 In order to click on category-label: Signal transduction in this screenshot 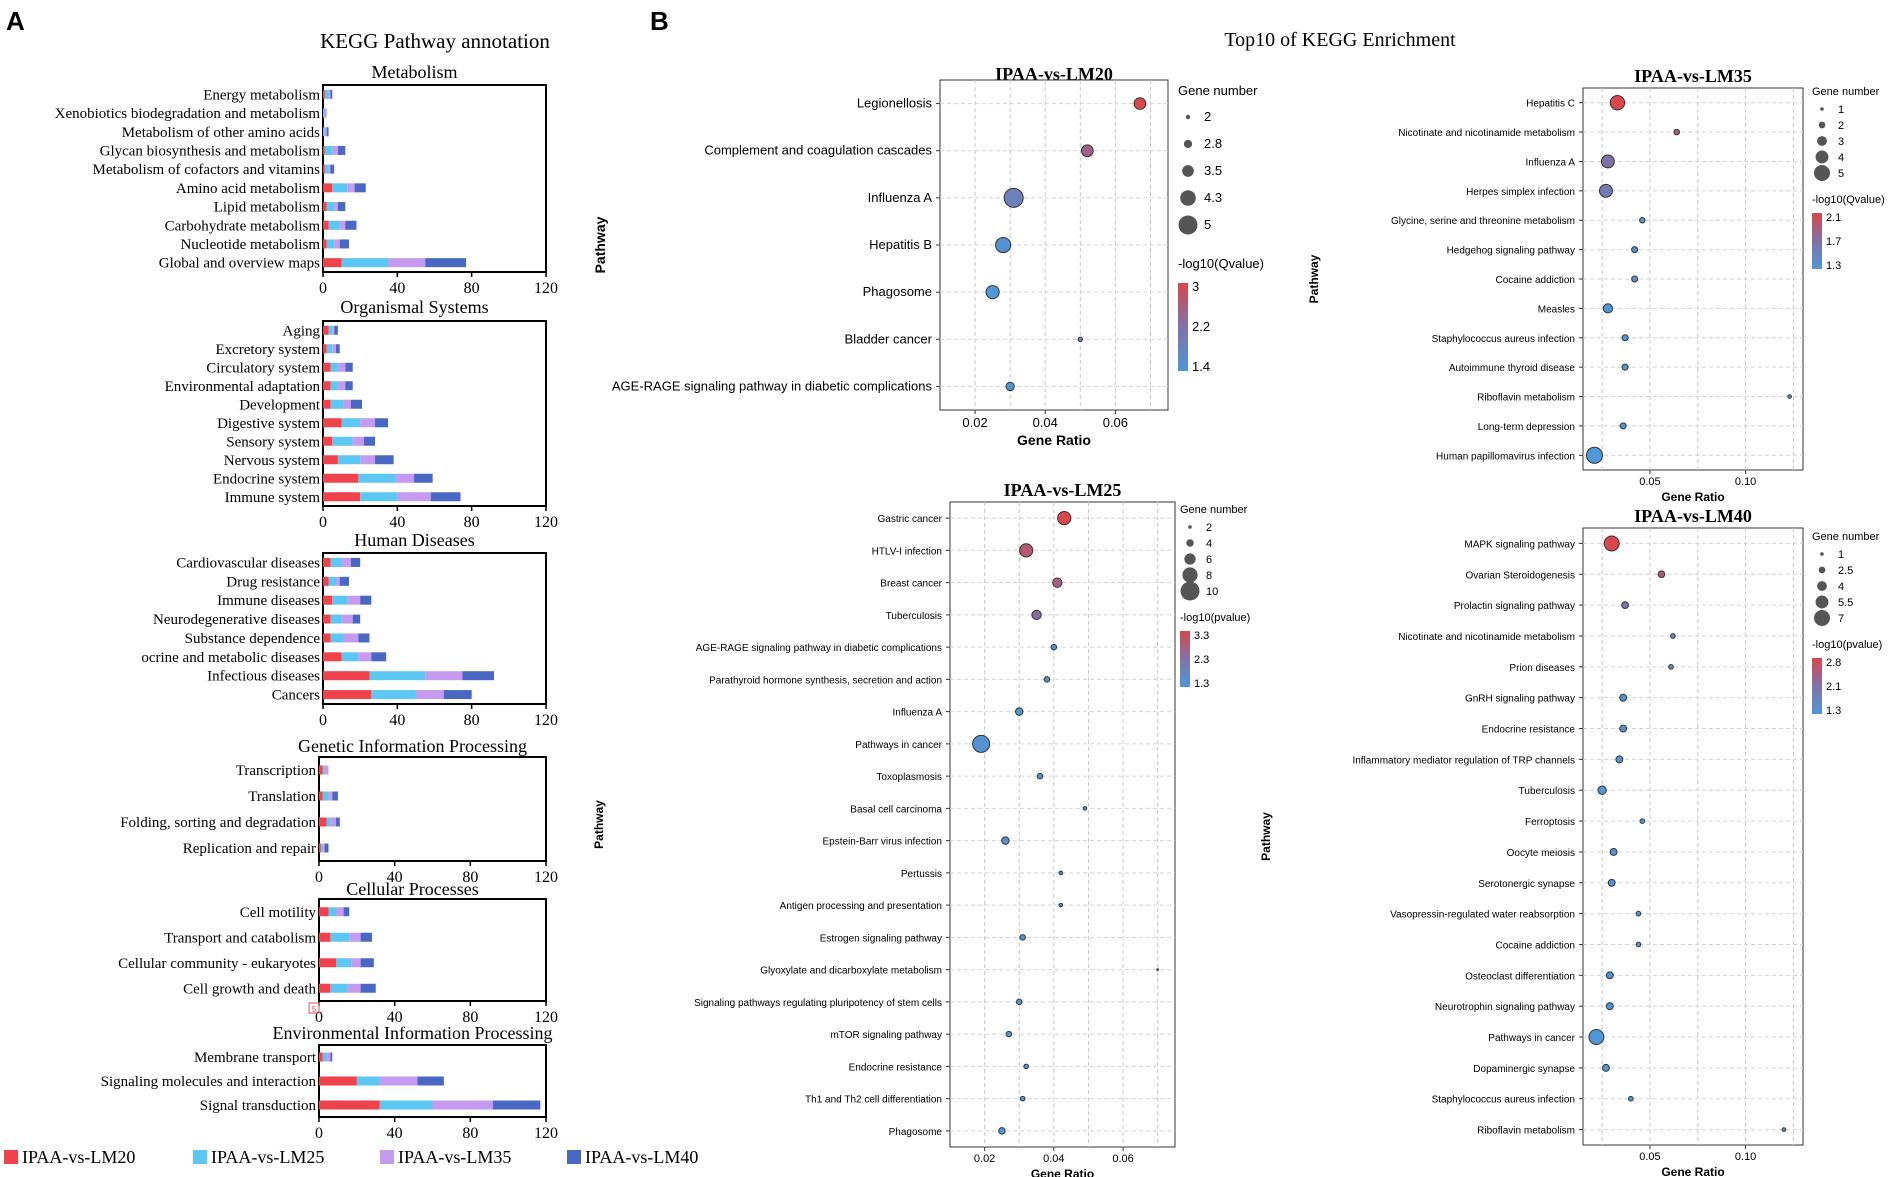, I will do `click(258, 1106)`.